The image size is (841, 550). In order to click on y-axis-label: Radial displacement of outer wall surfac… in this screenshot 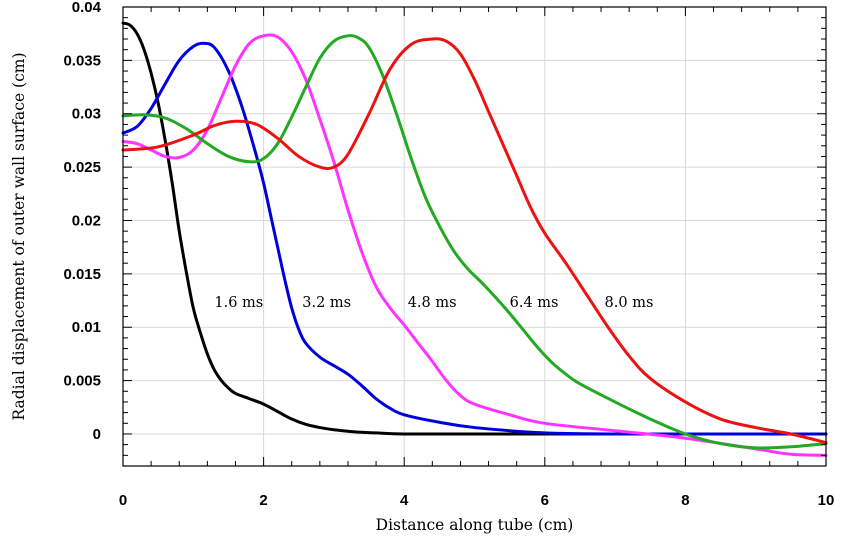, I will do `click(19, 236)`.